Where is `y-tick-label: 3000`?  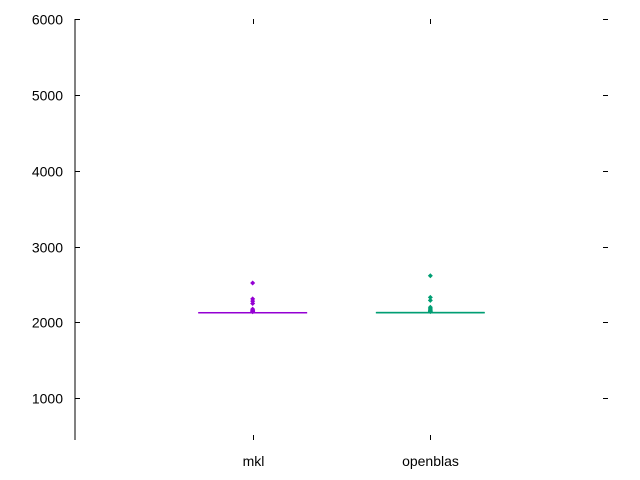
y-tick-label: 3000 is located at coordinates (47, 248).